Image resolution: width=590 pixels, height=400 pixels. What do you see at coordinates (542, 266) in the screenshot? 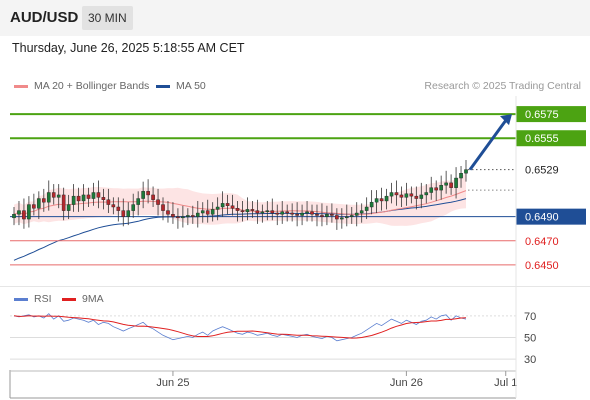
I see `level-label-5: 0.6450` at bounding box center [542, 266].